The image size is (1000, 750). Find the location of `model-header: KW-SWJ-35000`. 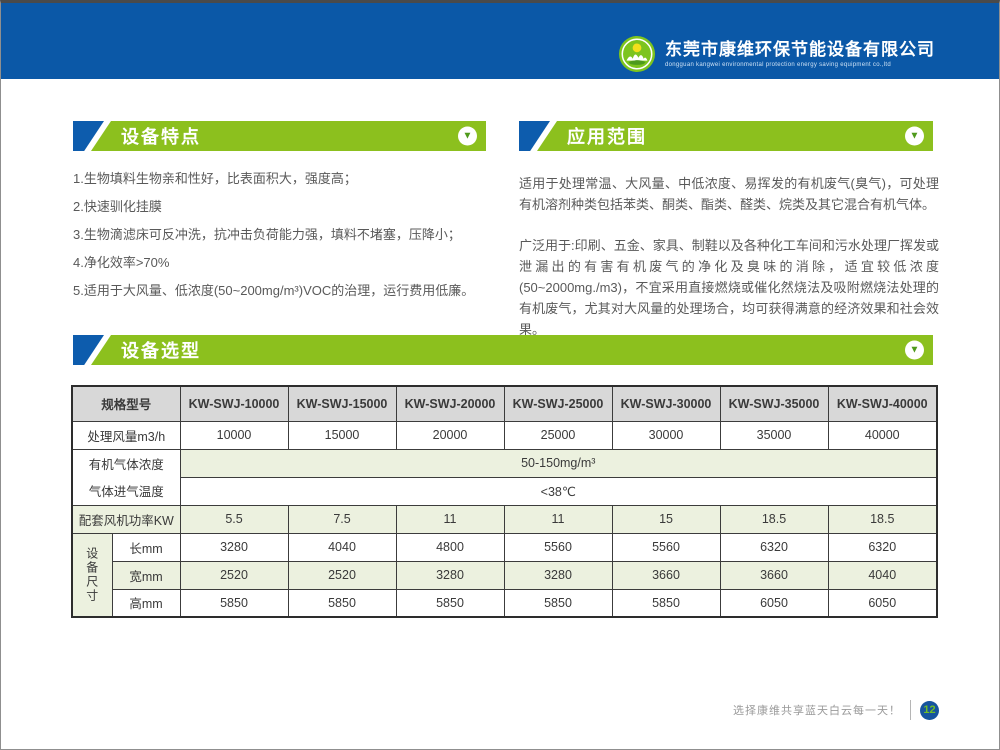

model-header: KW-SWJ-35000 is located at coordinates (774, 403).